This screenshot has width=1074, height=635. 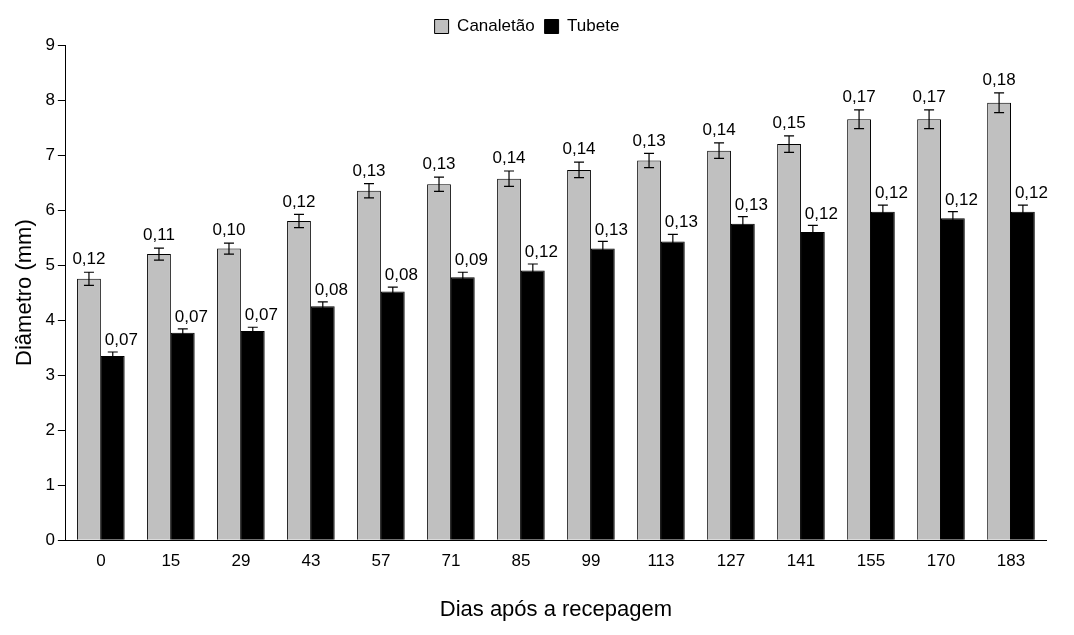 I want to click on legend-label: Tubete, so click(x=593, y=26).